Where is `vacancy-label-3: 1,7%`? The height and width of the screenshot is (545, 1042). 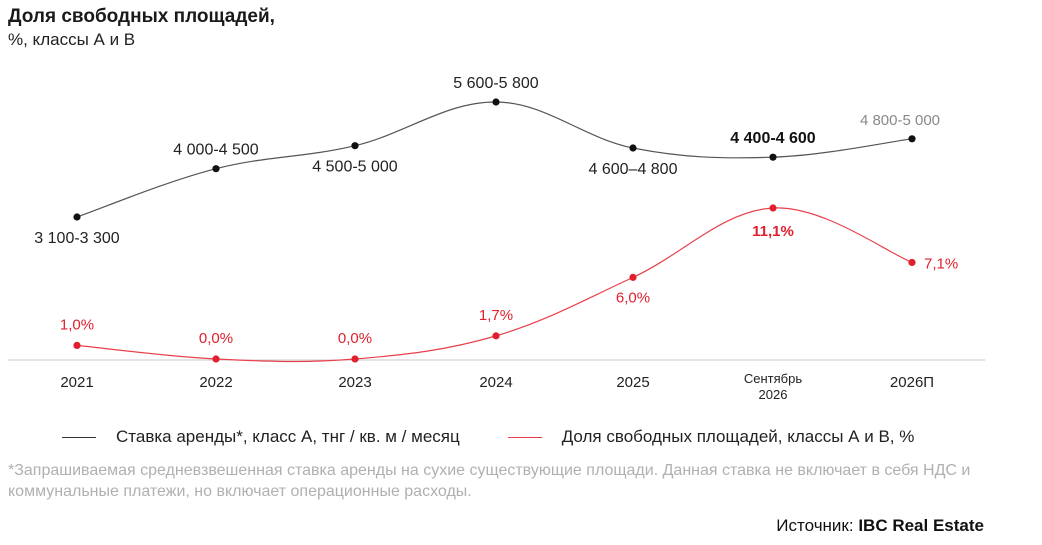
vacancy-label-3: 1,7% is located at coordinates (496, 315).